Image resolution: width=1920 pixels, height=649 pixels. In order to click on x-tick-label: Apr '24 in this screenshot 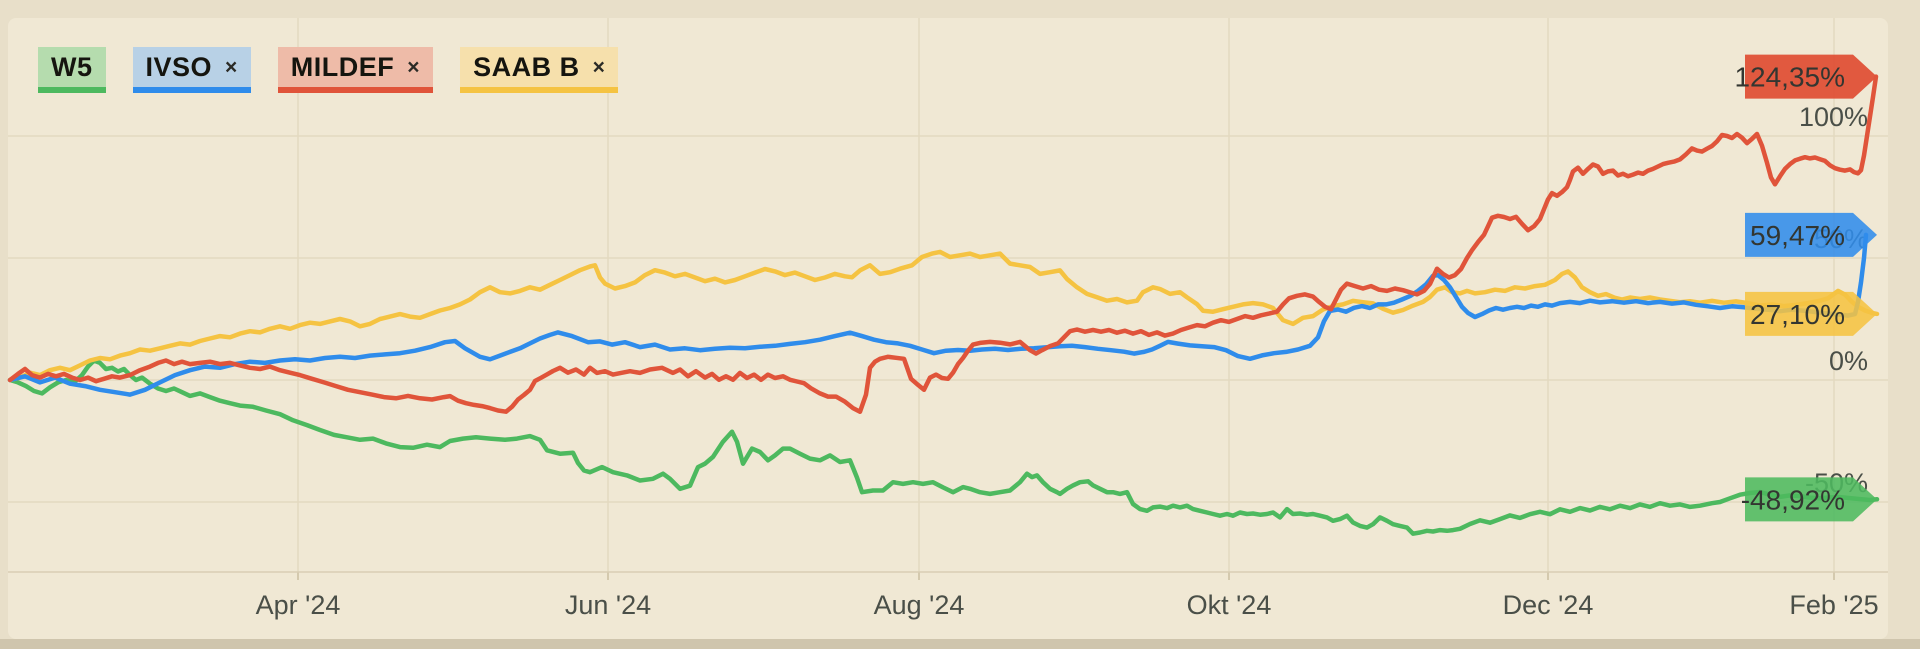, I will do `click(298, 605)`.